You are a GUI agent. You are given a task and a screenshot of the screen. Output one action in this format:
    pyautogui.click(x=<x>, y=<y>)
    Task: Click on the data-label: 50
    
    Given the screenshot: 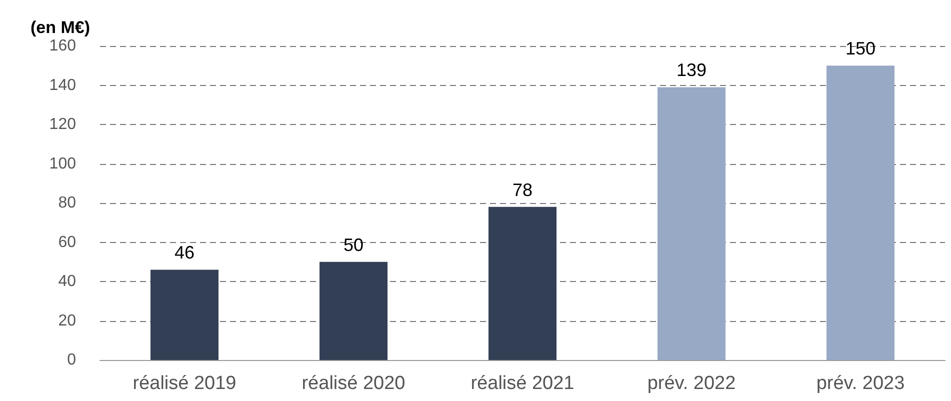 What is the action you would take?
    pyautogui.click(x=353, y=244)
    